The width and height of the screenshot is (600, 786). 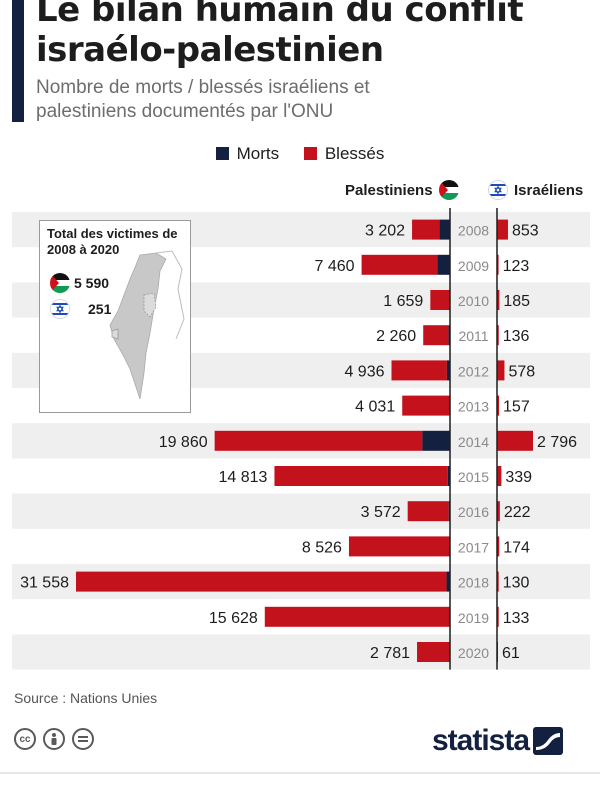 I want to click on israelis-header: Israéliens, so click(x=535, y=190).